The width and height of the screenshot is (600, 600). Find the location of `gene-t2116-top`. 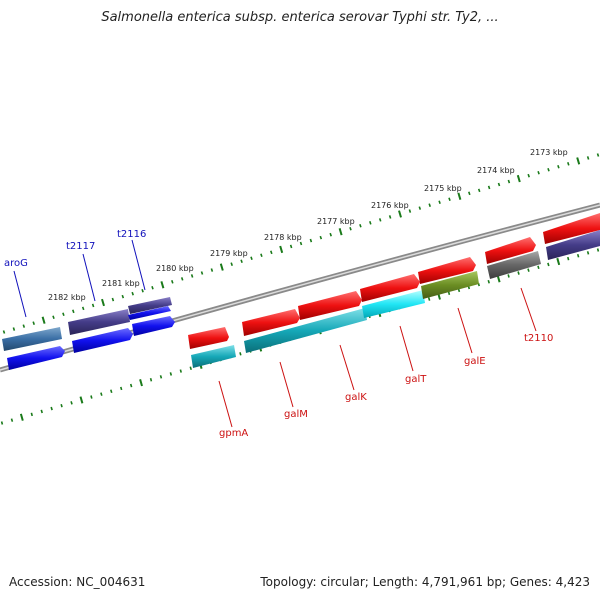

gene-t2116-top is located at coordinates (149, 313).